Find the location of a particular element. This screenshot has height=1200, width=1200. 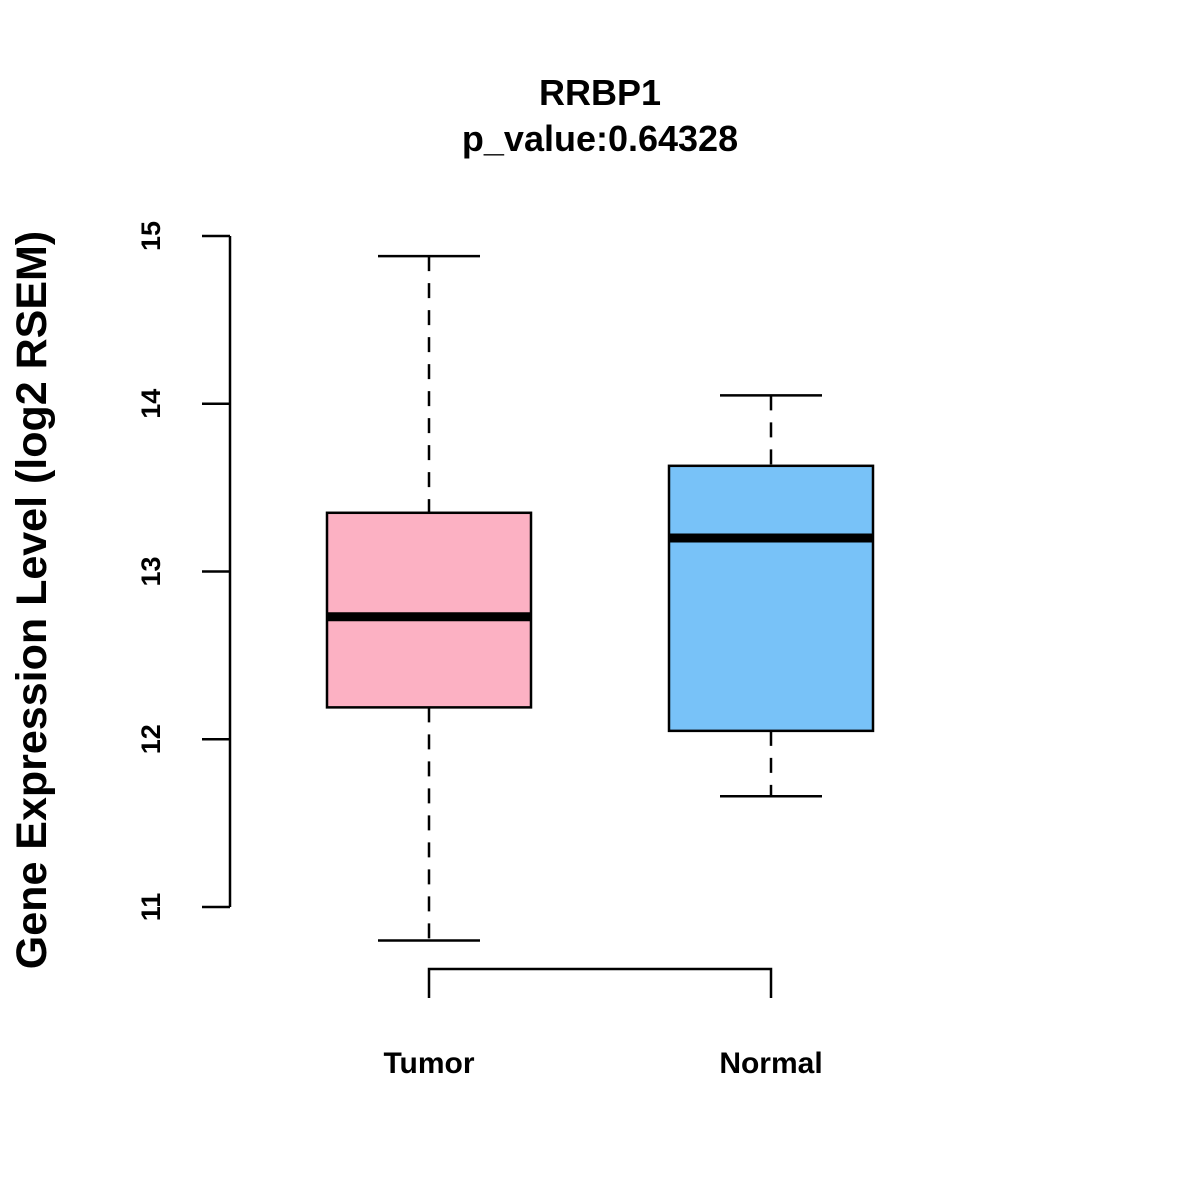

y-tick-label: 14 is located at coordinates (151, 404).